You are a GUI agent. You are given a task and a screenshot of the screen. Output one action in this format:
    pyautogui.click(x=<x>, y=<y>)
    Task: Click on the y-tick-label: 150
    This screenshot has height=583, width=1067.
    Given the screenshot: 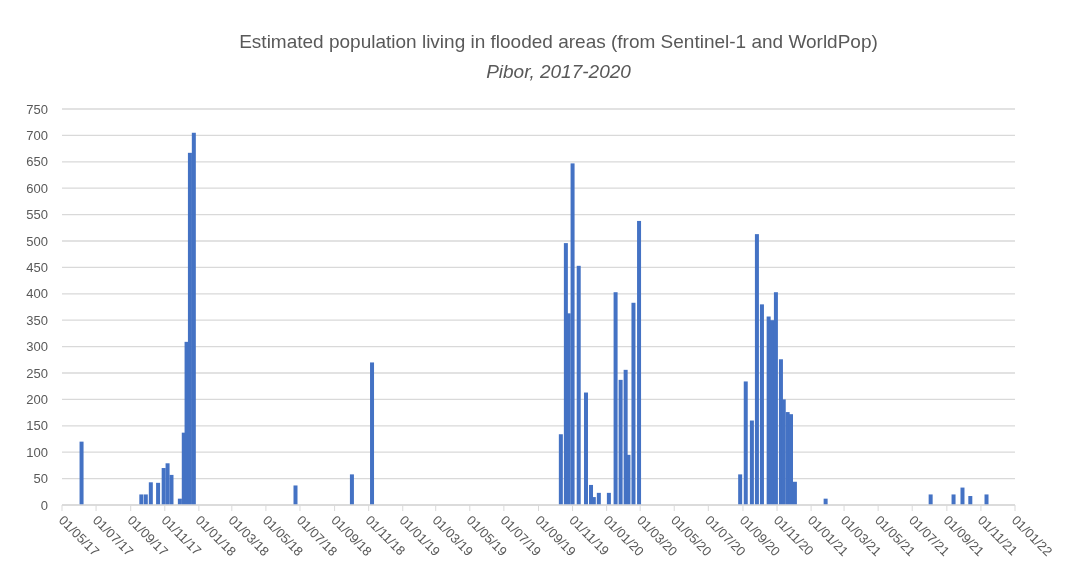 What is the action you would take?
    pyautogui.click(x=37, y=426)
    